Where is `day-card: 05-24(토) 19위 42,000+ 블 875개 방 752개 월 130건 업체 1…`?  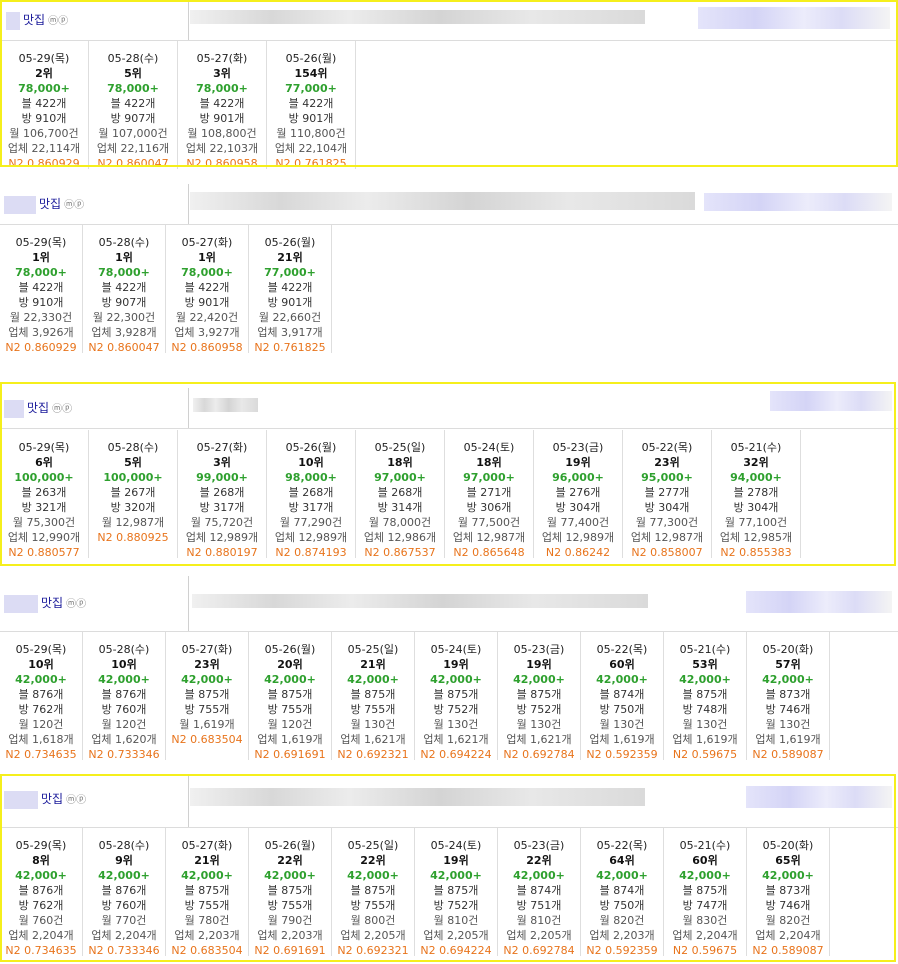
day-card: 05-24(토) 19위 42,000+ 블 875개 방 752개 월 130건 업체 1… is located at coordinates (456, 696).